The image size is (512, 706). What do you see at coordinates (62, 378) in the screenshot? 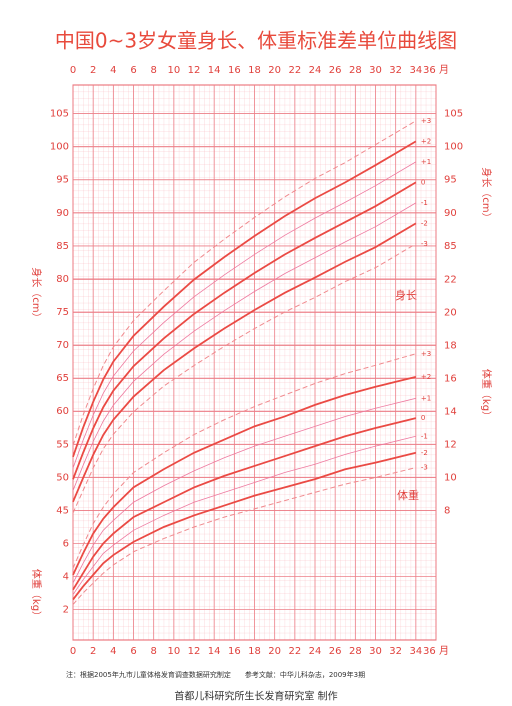
I see `y-tick-label: 65` at bounding box center [62, 378].